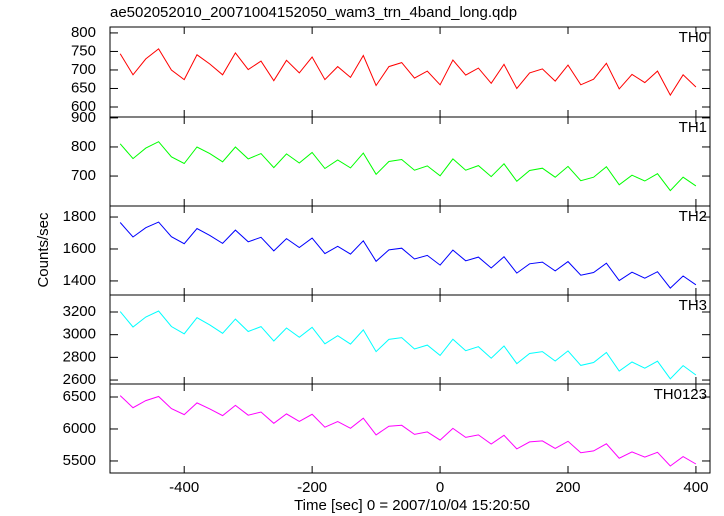 This screenshot has width=724, height=516. What do you see at coordinates (312, 487) in the screenshot?
I see `x-tick-label: -200` at bounding box center [312, 487].